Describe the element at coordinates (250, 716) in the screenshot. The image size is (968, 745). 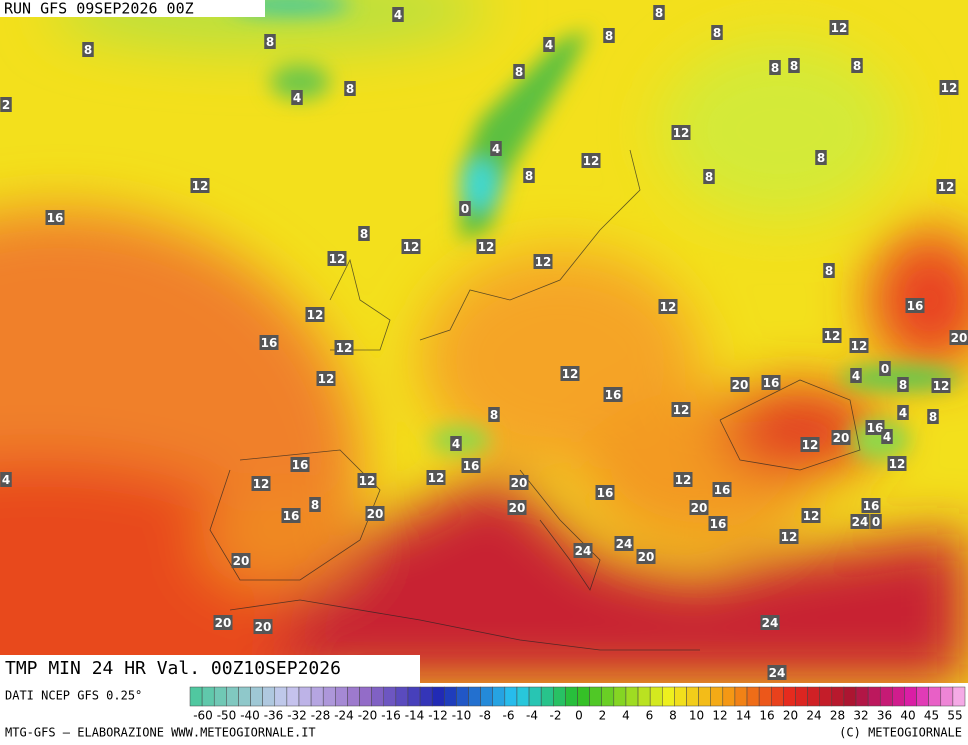
I see `legend-tick: -40` at that location.